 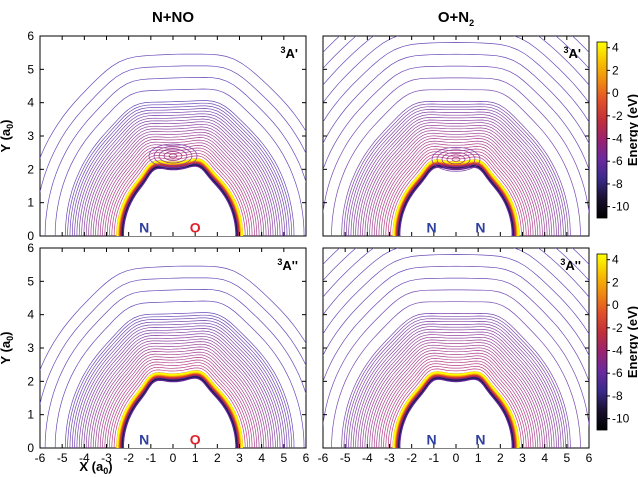 I want to click on x-tick-label: -2, so click(x=411, y=458).